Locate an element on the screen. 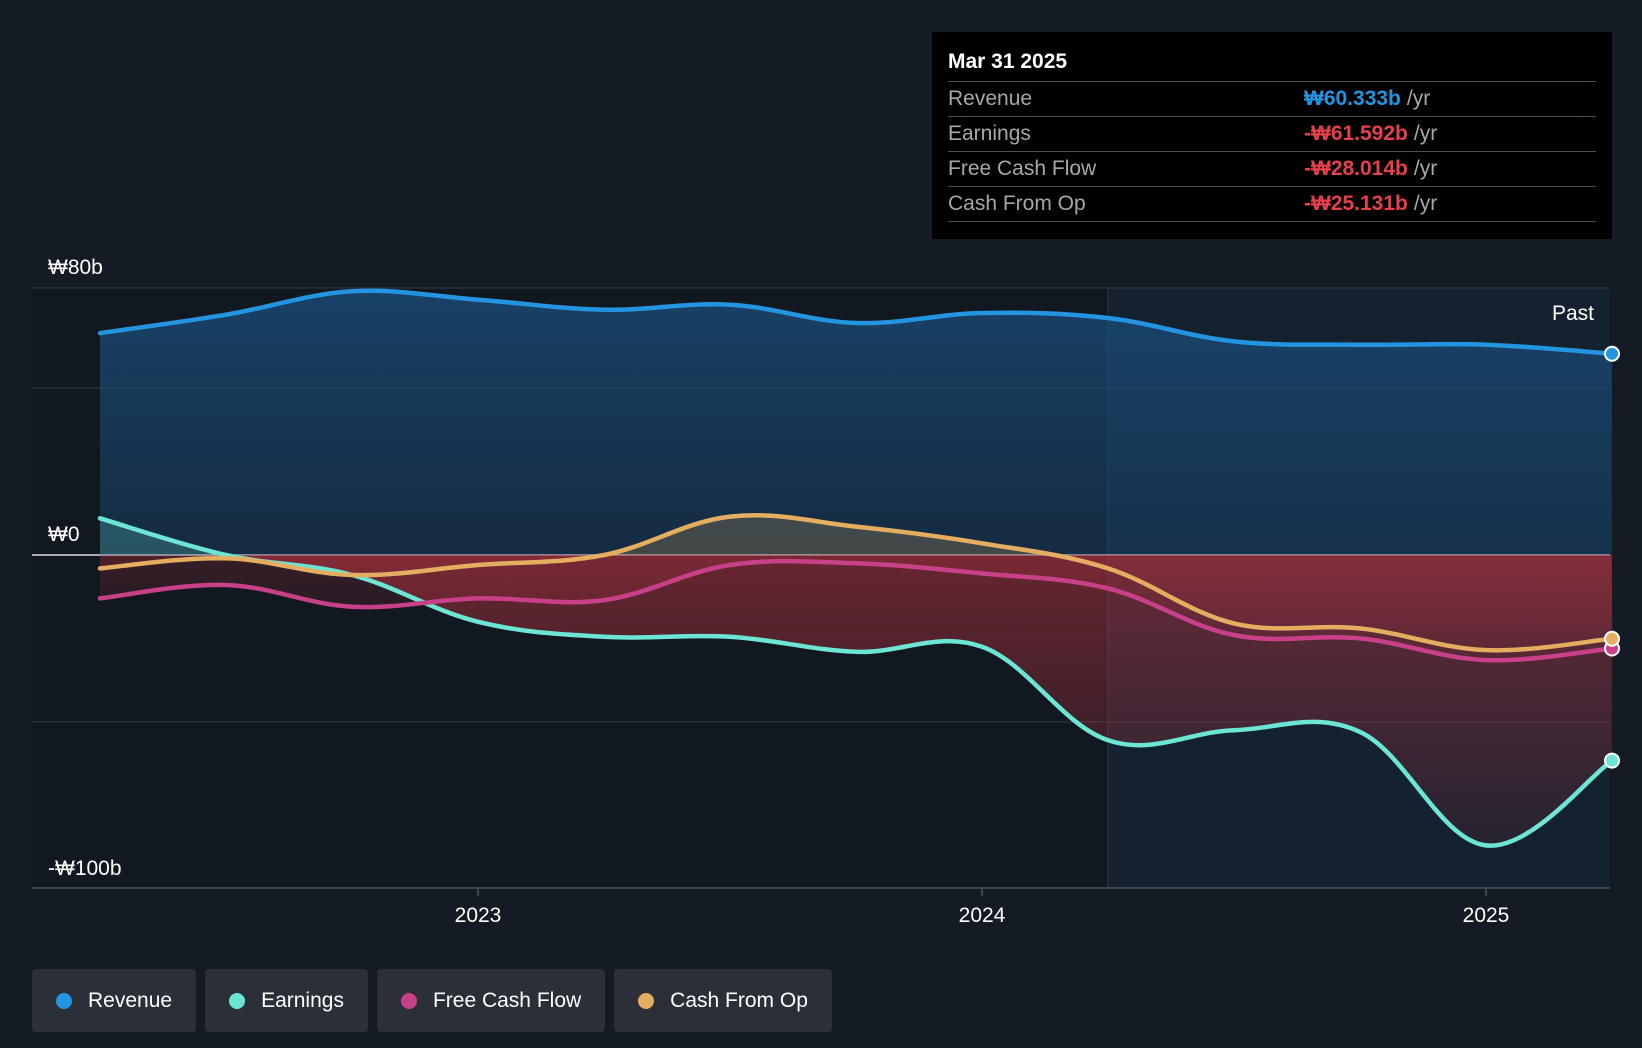 The width and height of the screenshot is (1642, 1048). legend-item-earnings: Earnings is located at coordinates (286, 1000).